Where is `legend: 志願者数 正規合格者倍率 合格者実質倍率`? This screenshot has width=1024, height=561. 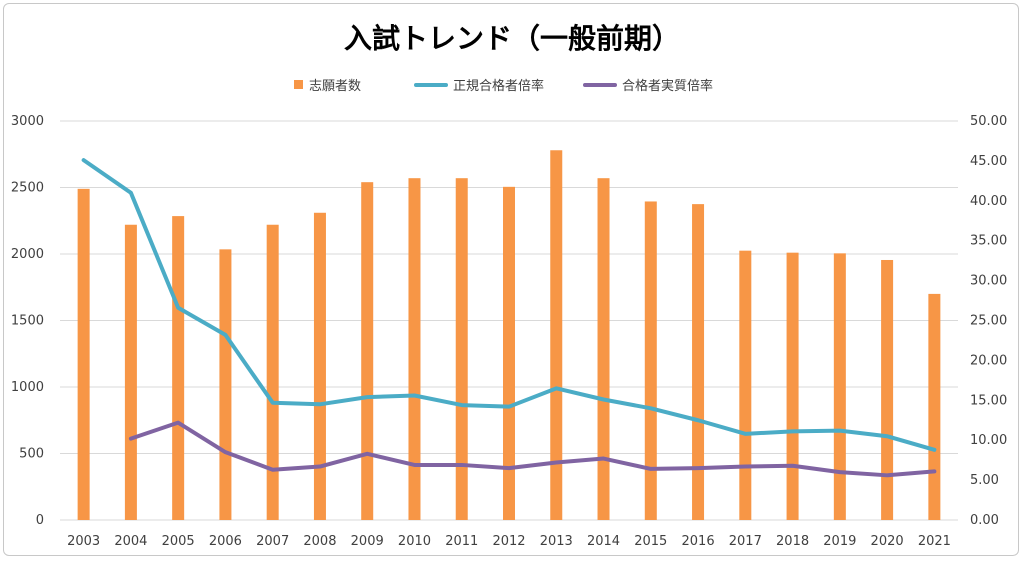
legend: 志願者数 正規合格者倍率 合格者実質倍率 is located at coordinates (503, 86).